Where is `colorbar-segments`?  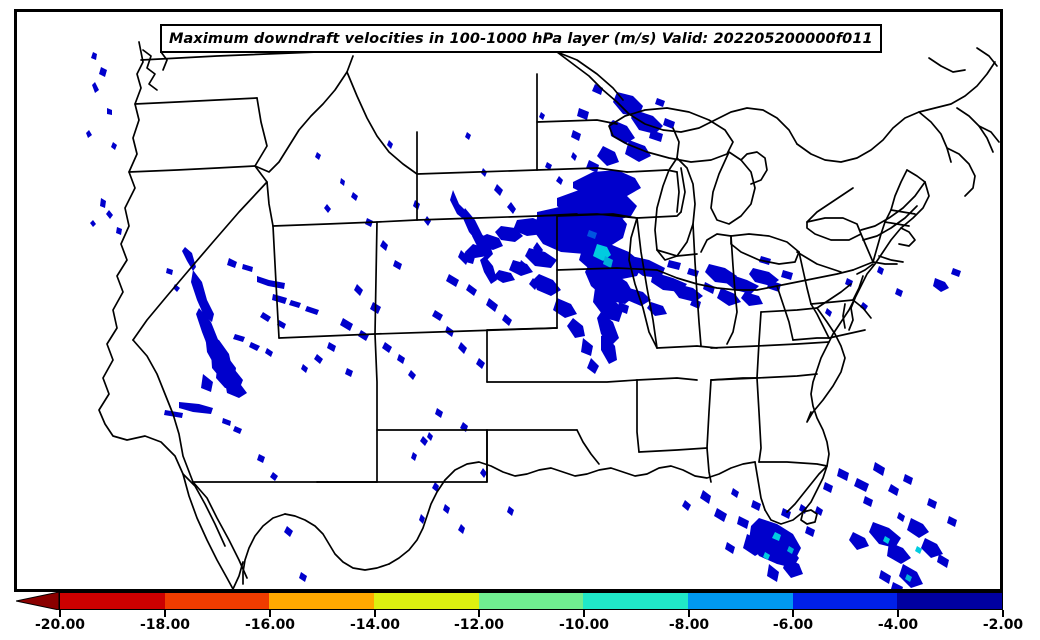 colorbar-segments is located at coordinates (531, 601).